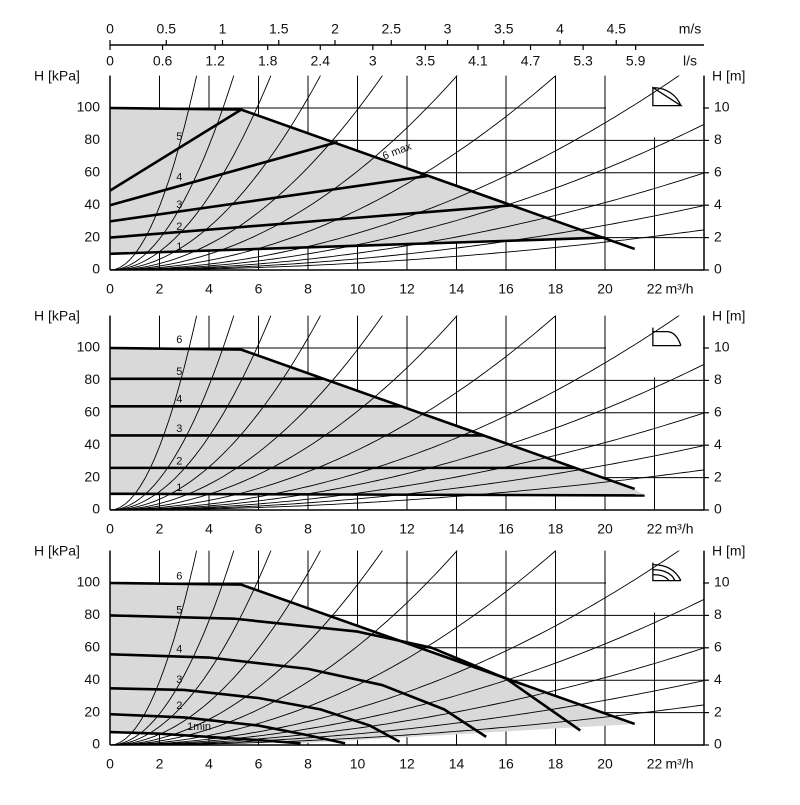  Describe the element at coordinates (268, 61) in the screenshot. I see `flow-tick-label: 1.8` at that location.